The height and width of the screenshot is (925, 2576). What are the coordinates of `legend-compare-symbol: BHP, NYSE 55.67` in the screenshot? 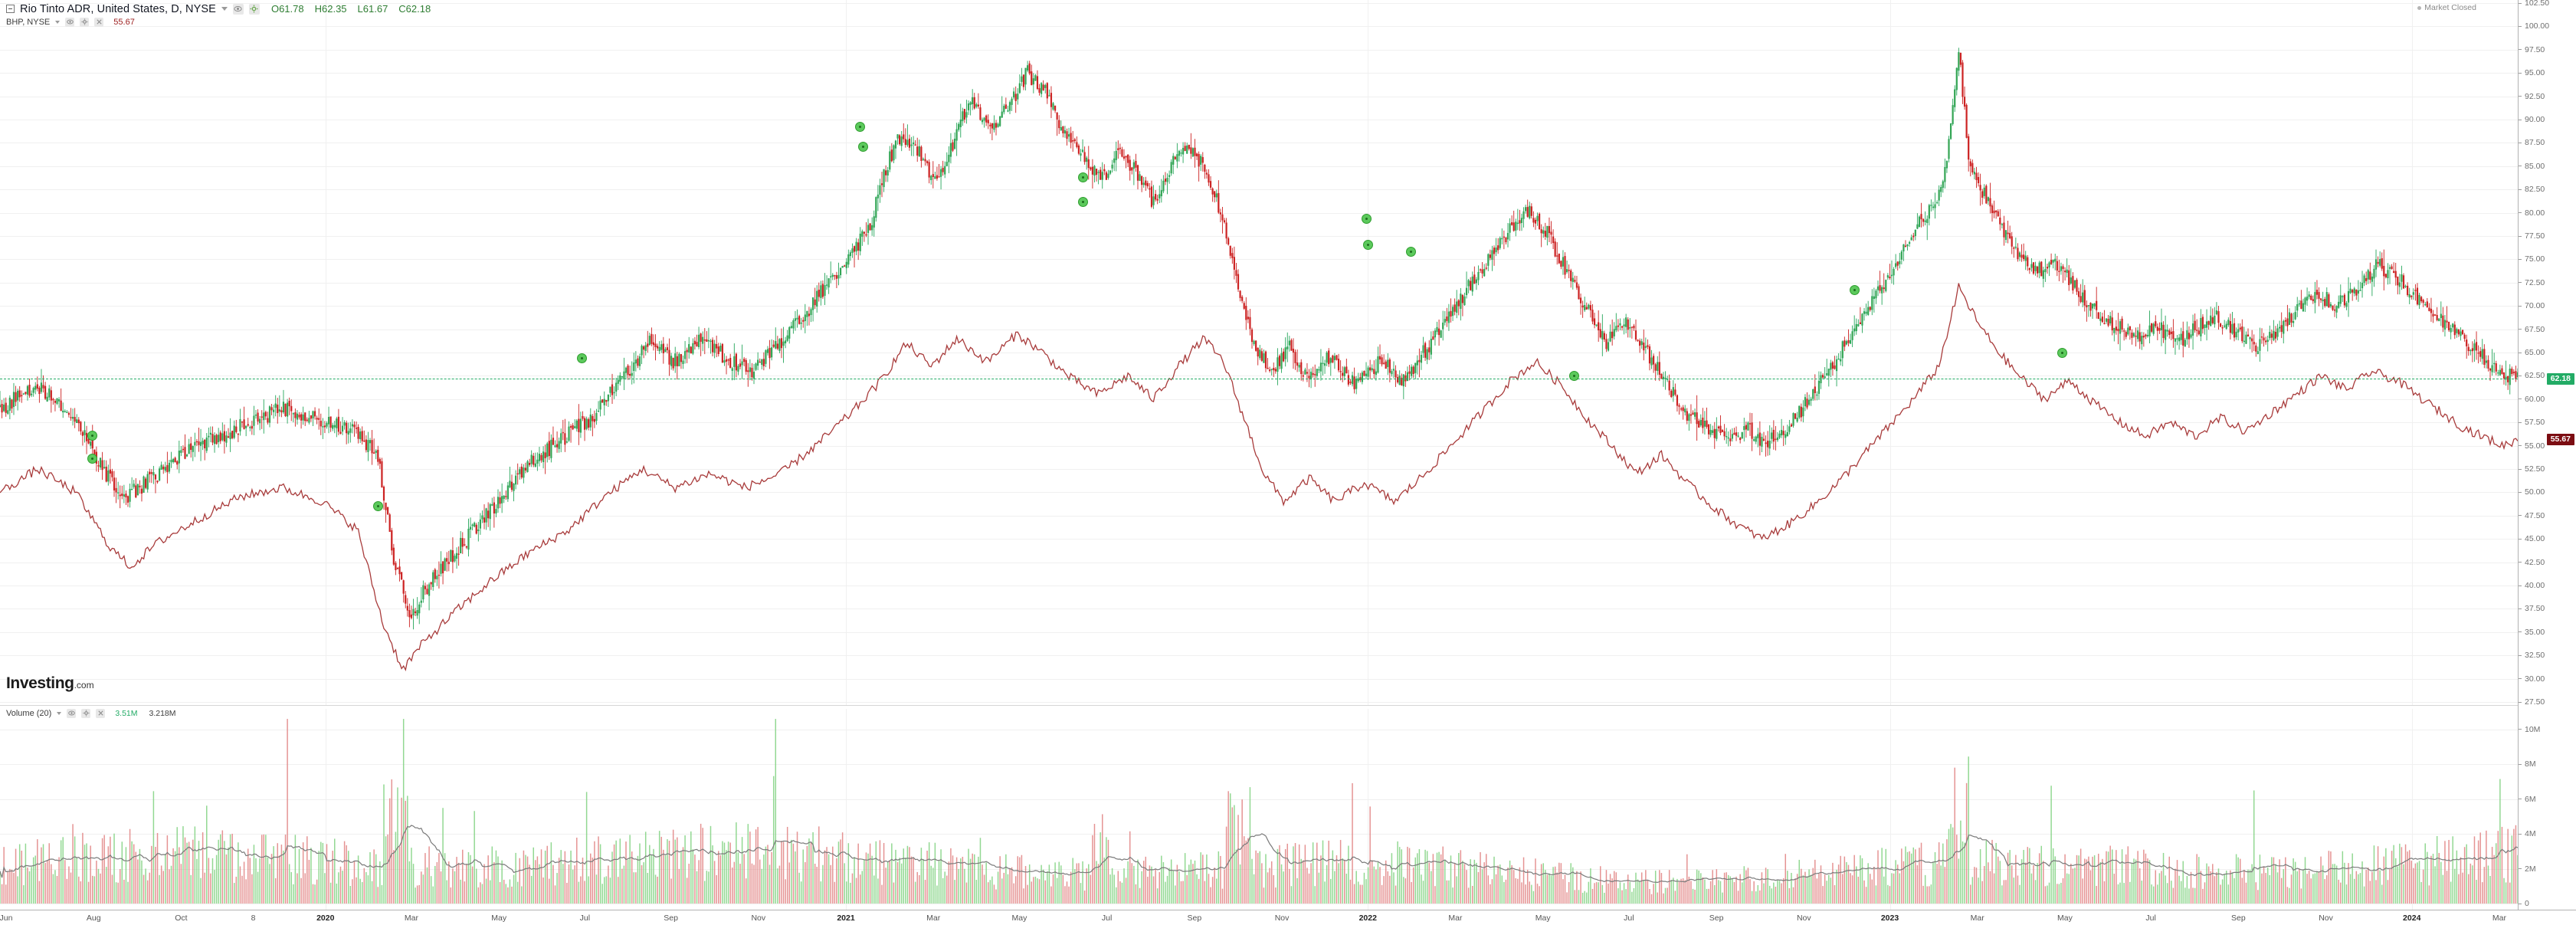 It's located at (70, 22).